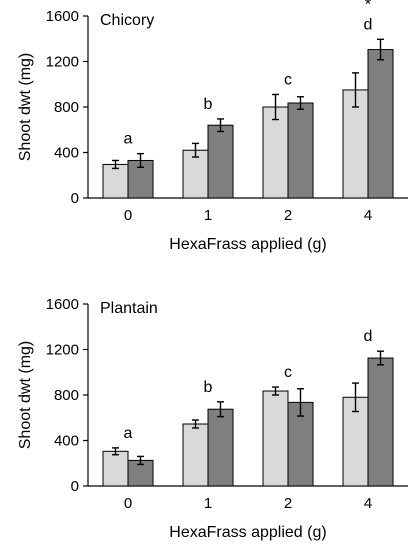 Image resolution: width=419 pixels, height=550 pixels. What do you see at coordinates (368, 6) in the screenshot?
I see `significance-label: *` at bounding box center [368, 6].